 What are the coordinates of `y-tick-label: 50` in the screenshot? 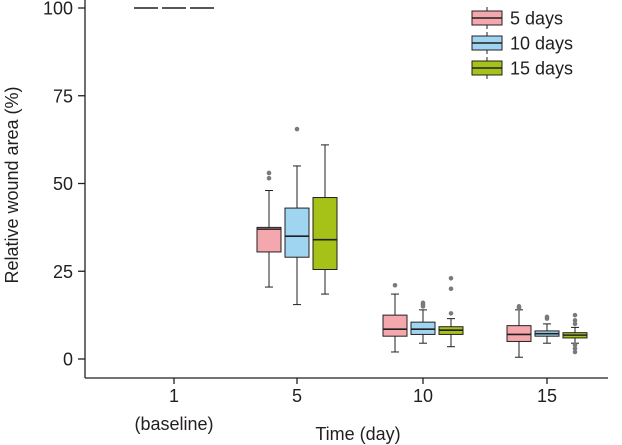 It's located at (63, 184).